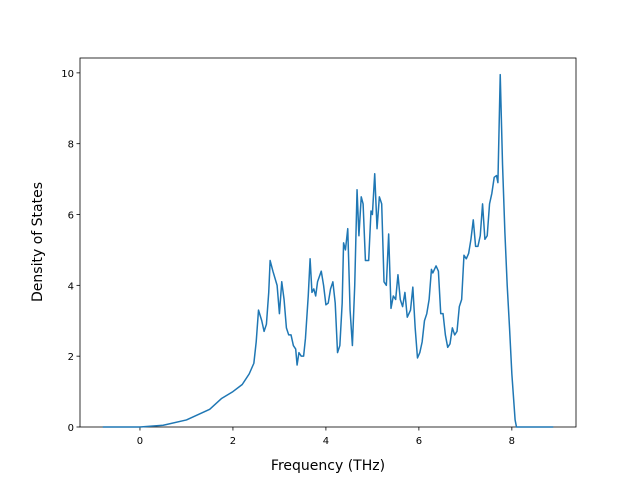 The height and width of the screenshot is (480, 640). I want to click on y-tick-label: 2, so click(71, 357).